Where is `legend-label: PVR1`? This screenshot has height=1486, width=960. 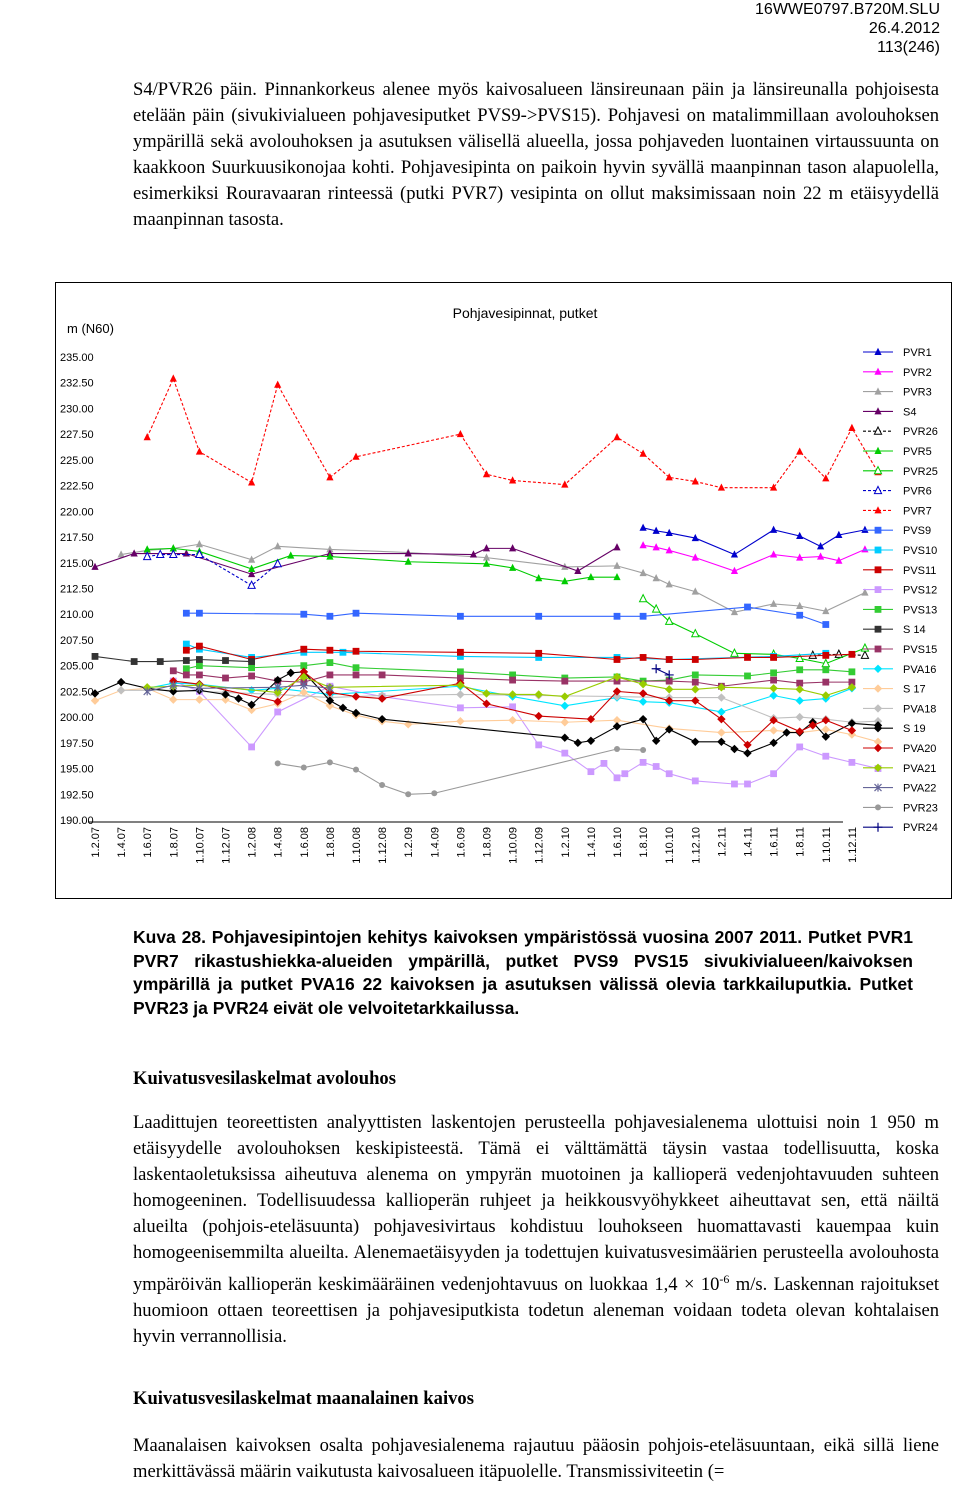 legend-label: PVR1 is located at coordinates (917, 353).